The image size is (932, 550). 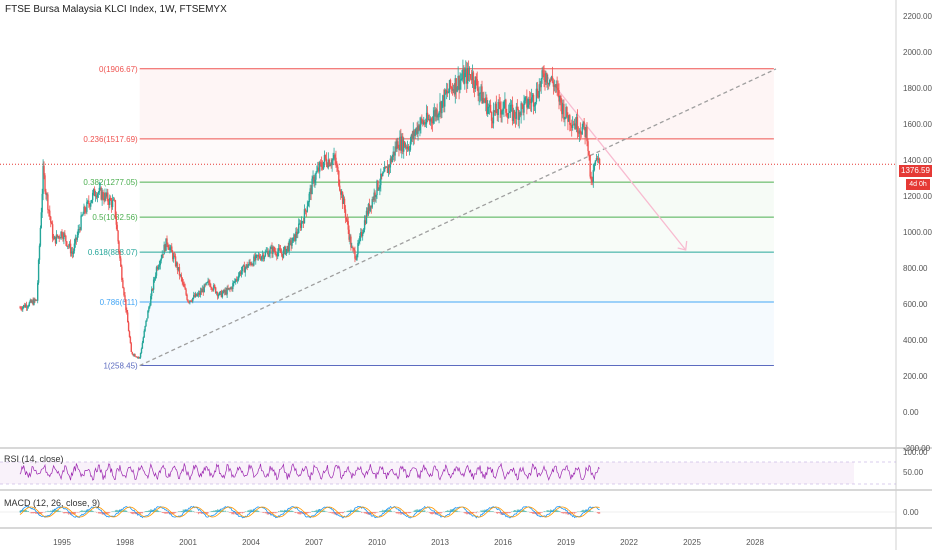 I want to click on projection-arrowhead, so click(x=682, y=245).